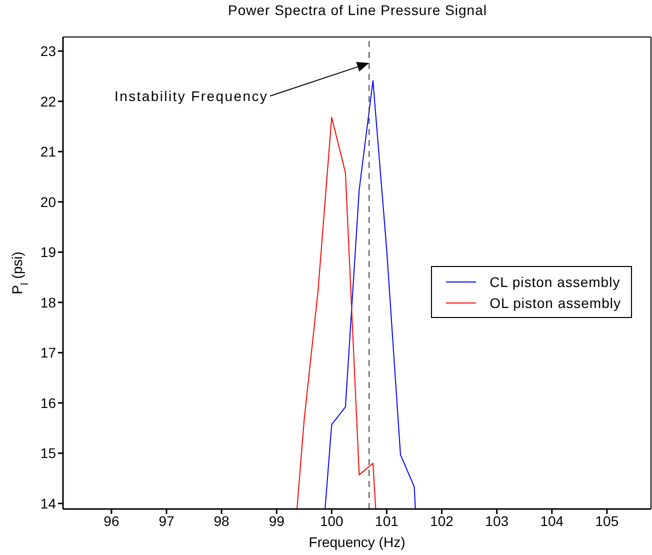 The width and height of the screenshot is (652, 555). What do you see at coordinates (48, 503) in the screenshot?
I see `y-tick-label: 14` at bounding box center [48, 503].